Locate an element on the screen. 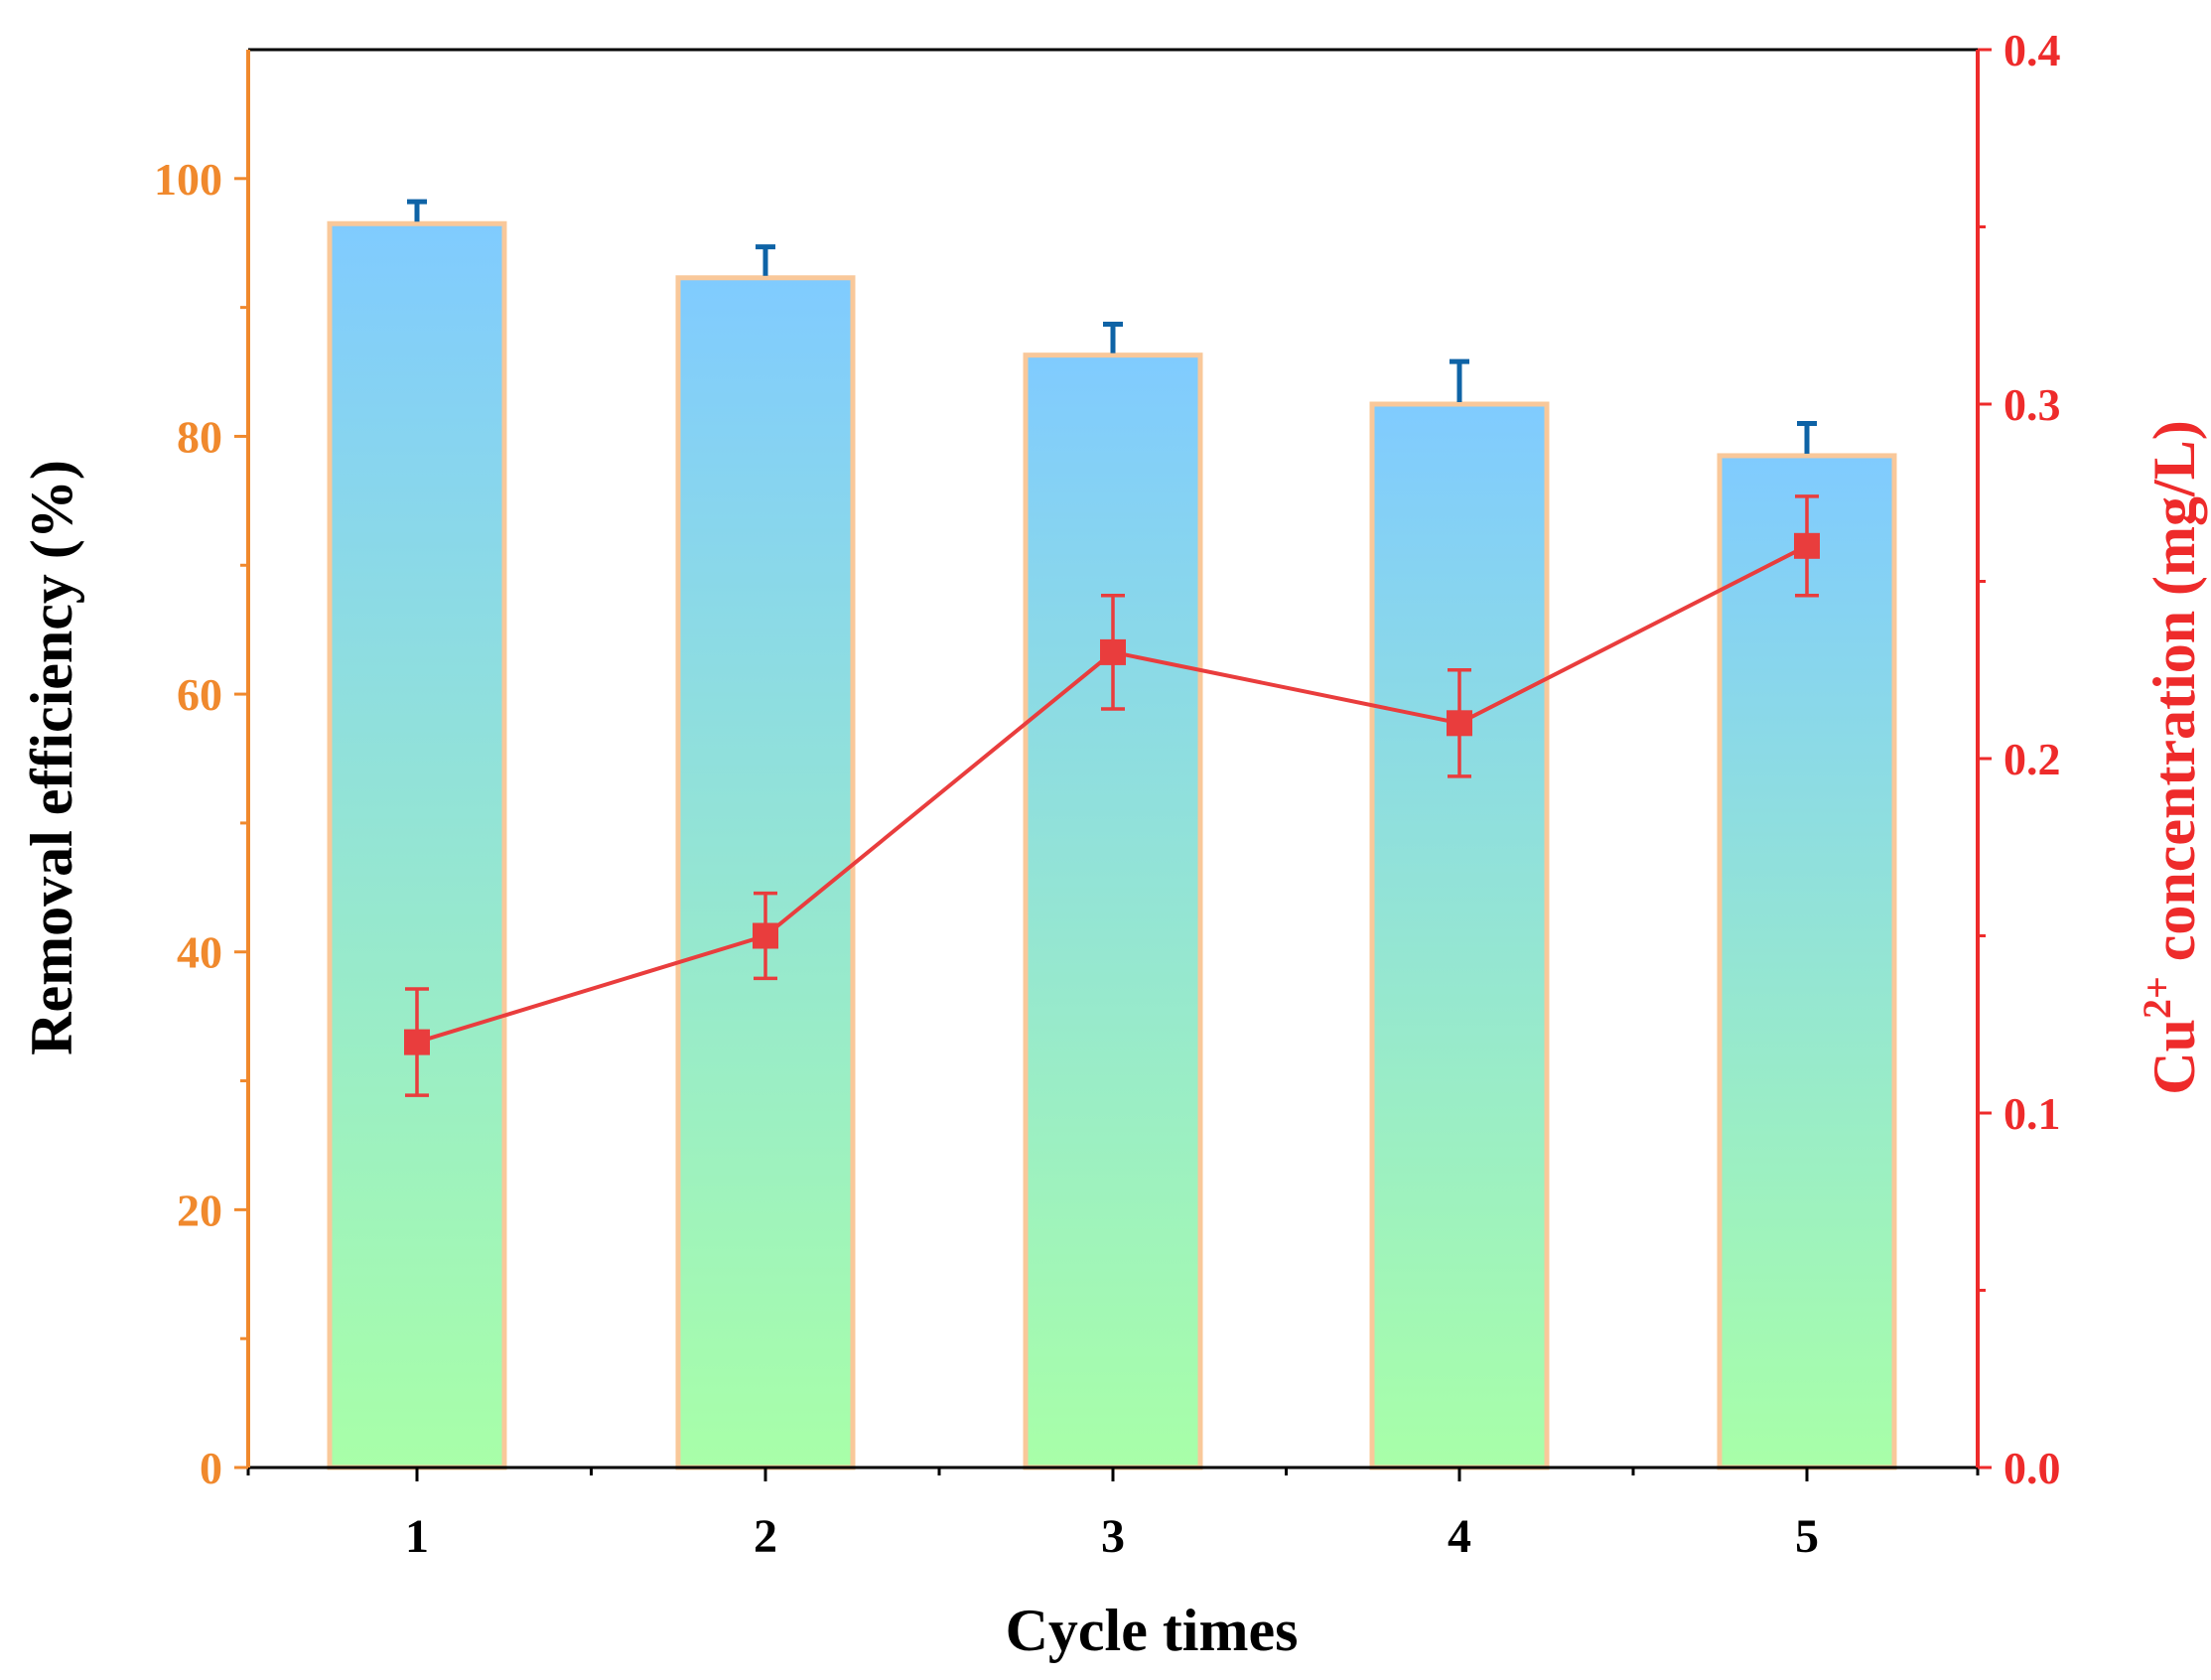  left-tick-label: 100 is located at coordinates (188, 179).